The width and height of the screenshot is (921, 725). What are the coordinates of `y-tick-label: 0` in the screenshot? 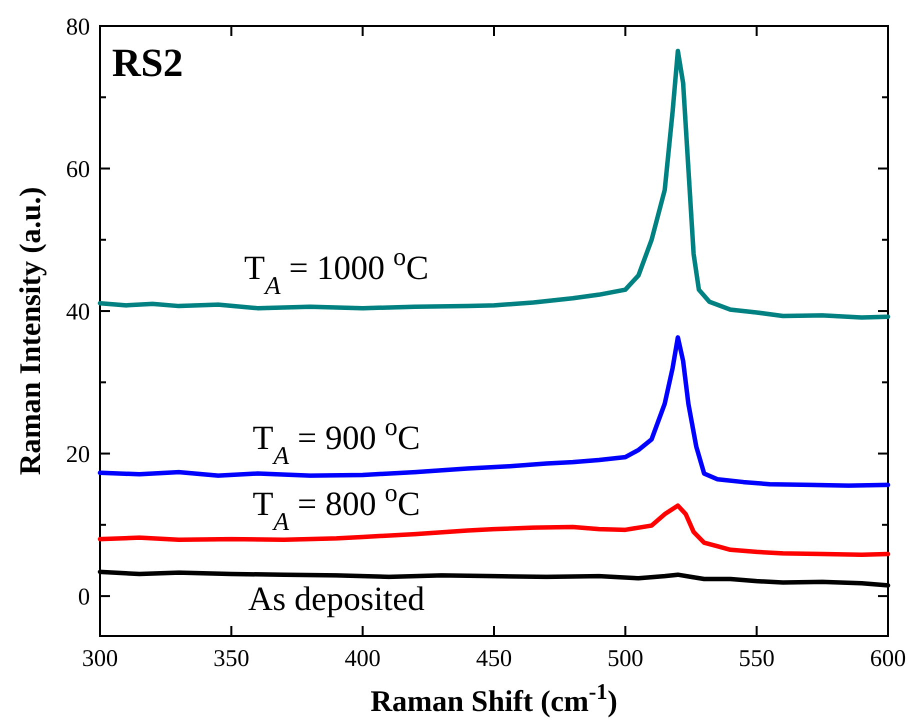 It's located at (84, 597).